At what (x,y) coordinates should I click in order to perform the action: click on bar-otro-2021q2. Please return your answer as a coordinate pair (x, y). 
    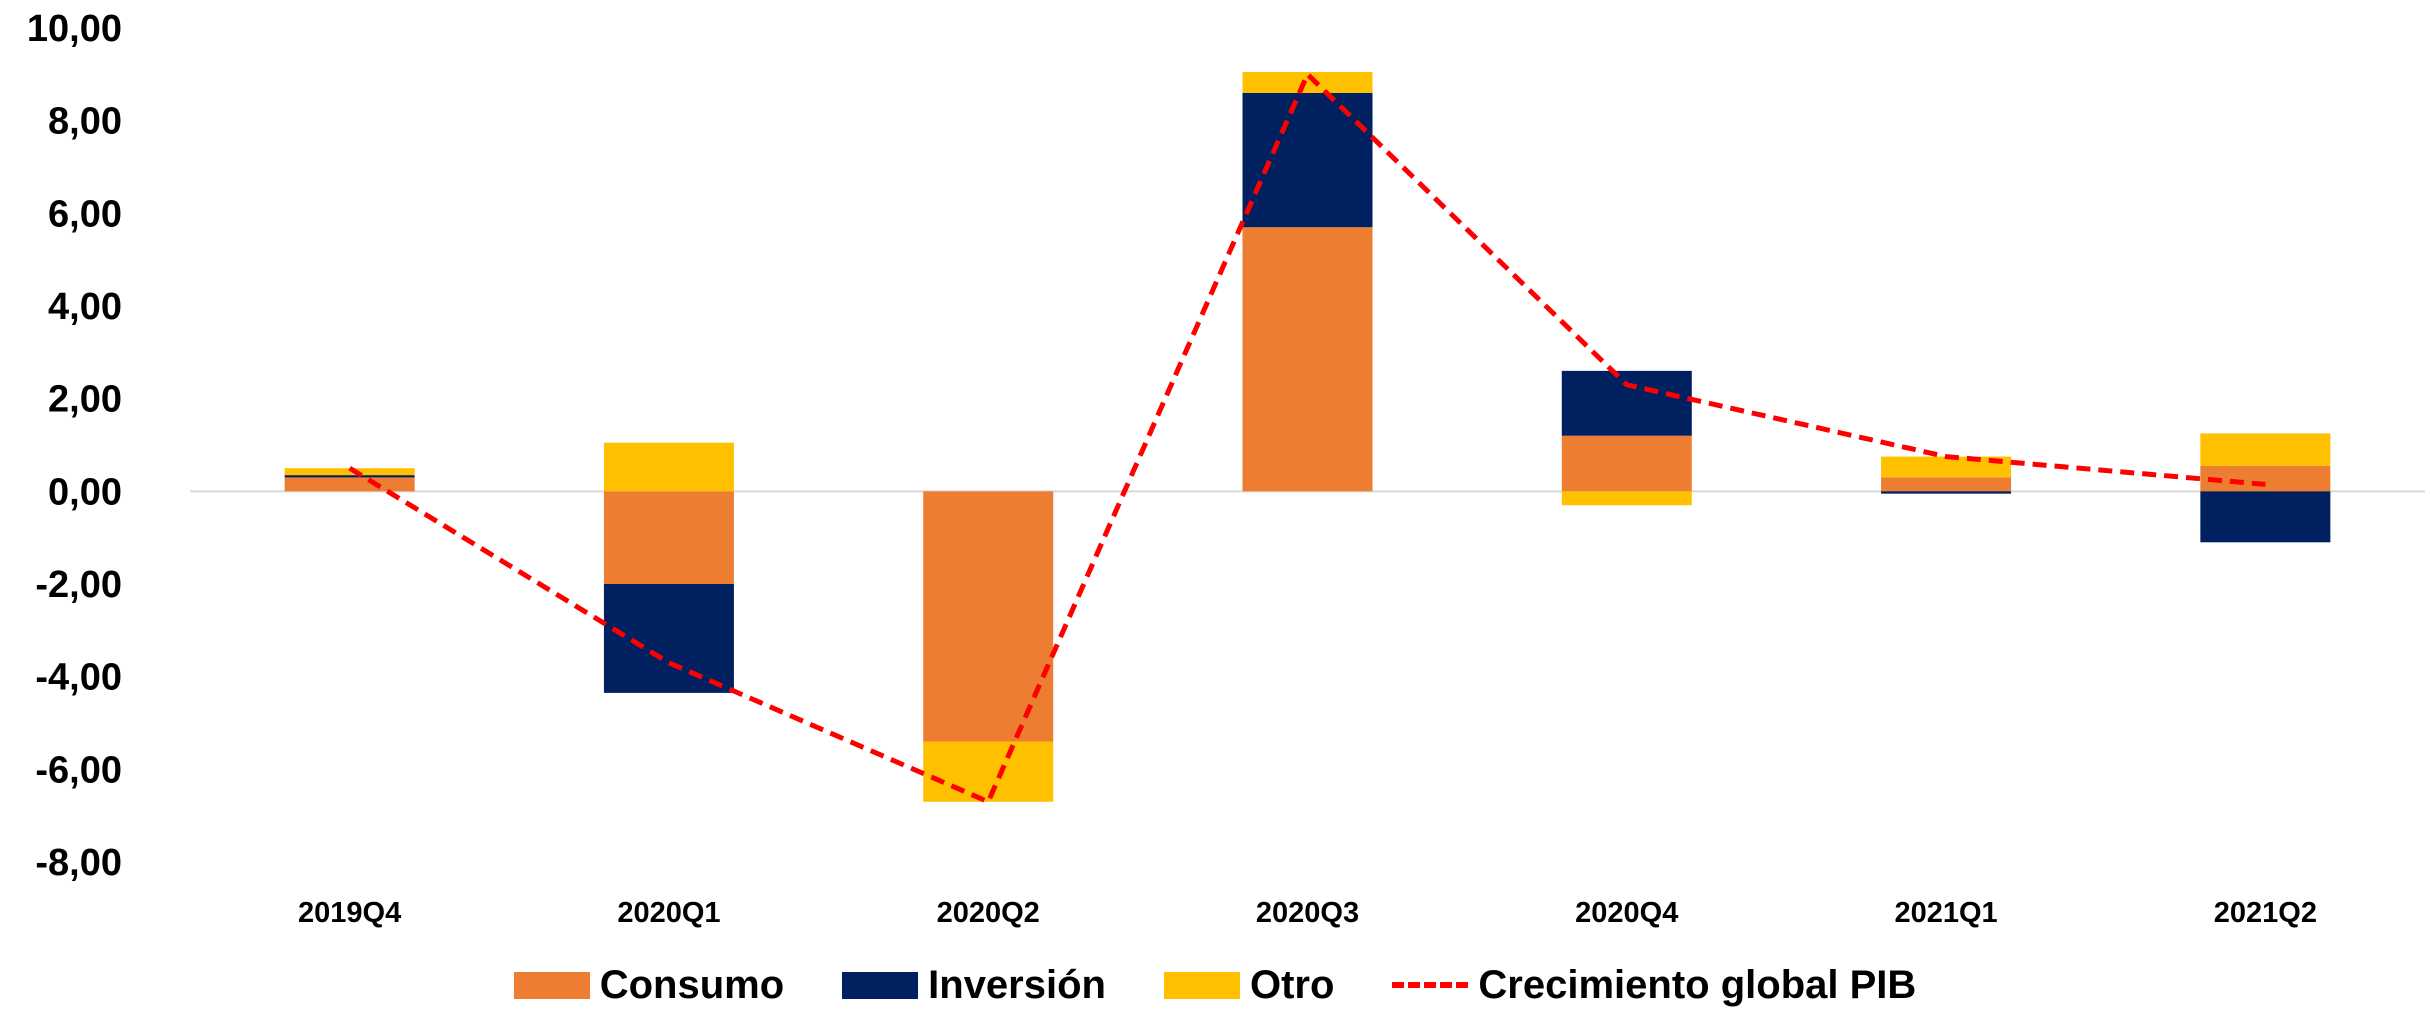
    Looking at the image, I should click on (2265, 449).